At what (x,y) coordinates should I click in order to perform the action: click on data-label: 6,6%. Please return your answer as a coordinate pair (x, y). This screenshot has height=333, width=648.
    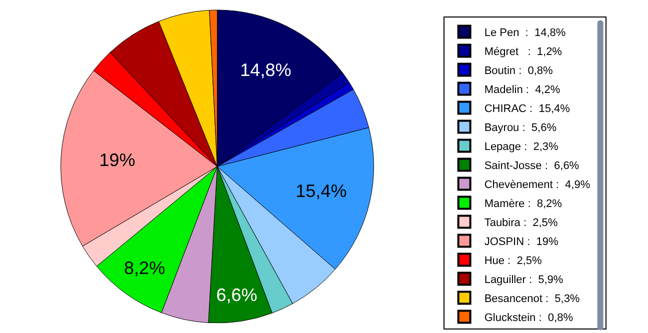
    Looking at the image, I should click on (237, 294).